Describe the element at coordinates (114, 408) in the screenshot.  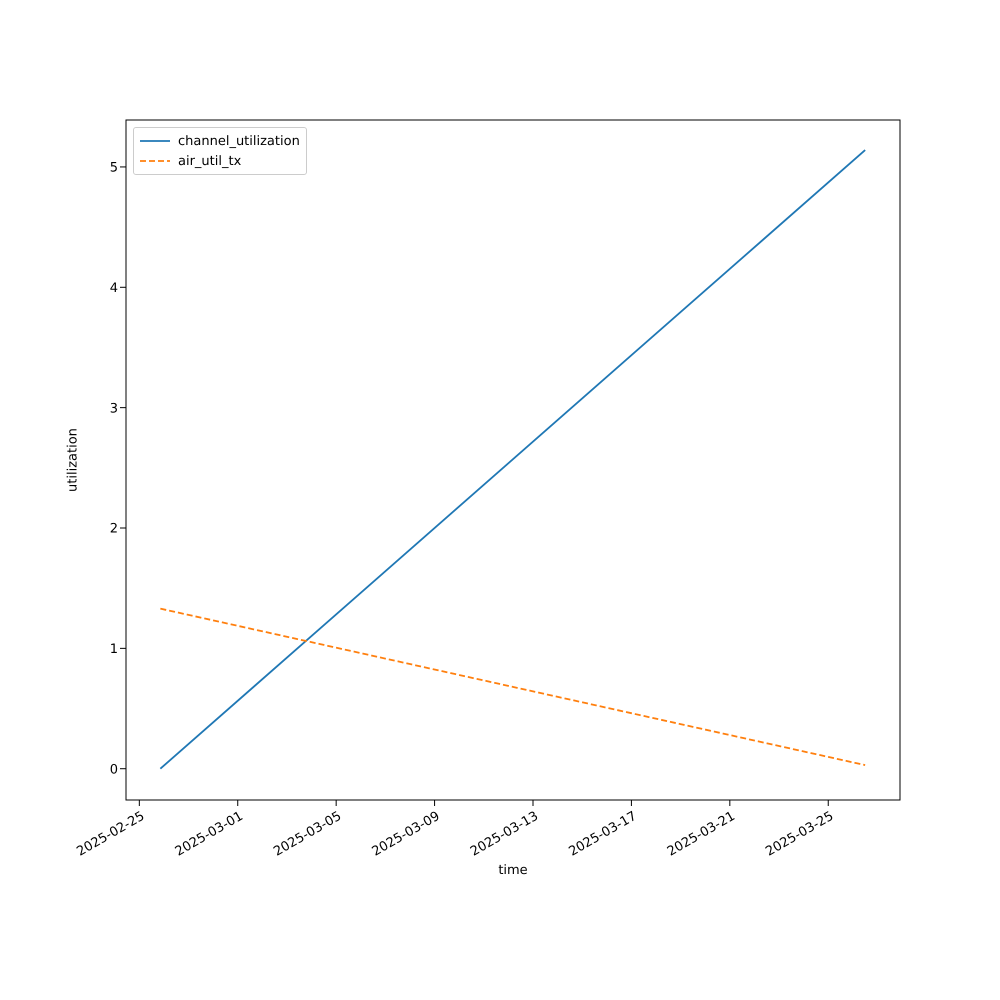
I see `y-tick-label: 3` at that location.